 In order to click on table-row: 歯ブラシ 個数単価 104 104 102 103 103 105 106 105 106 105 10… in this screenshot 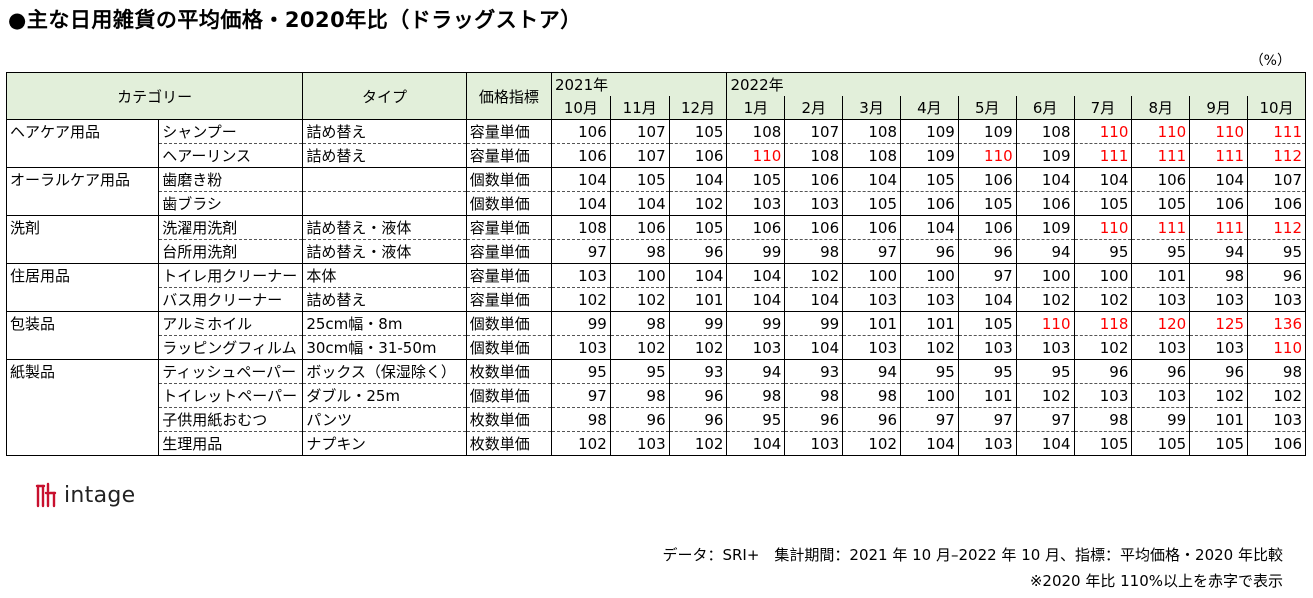, I will do `click(655, 203)`.